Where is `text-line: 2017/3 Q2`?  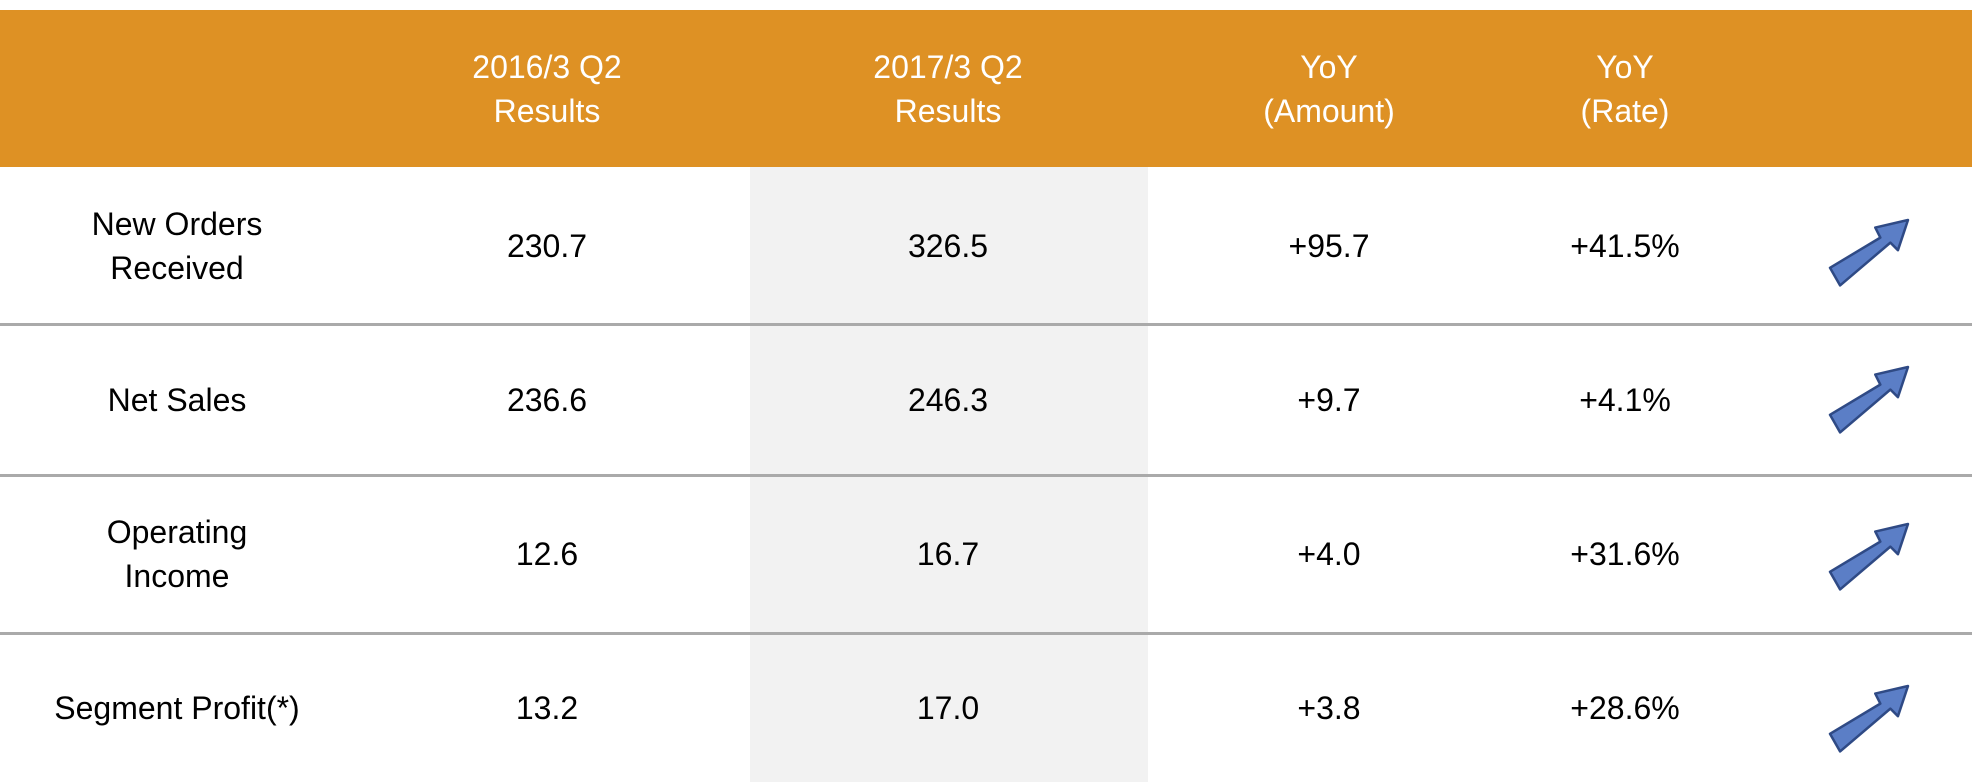 text-line: 2017/3 Q2 is located at coordinates (948, 66).